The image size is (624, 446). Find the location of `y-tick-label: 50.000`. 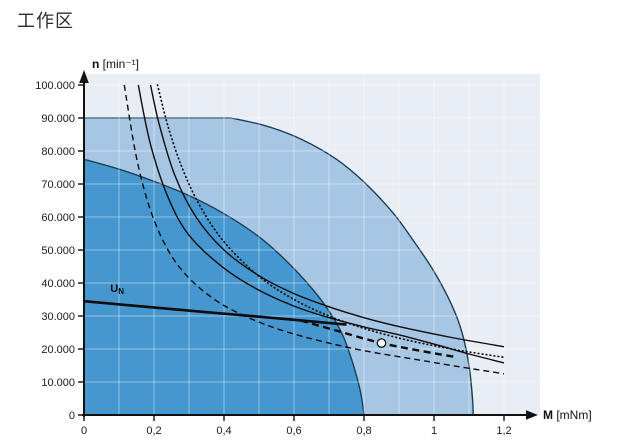

y-tick-label: 50.000 is located at coordinates (58, 251).